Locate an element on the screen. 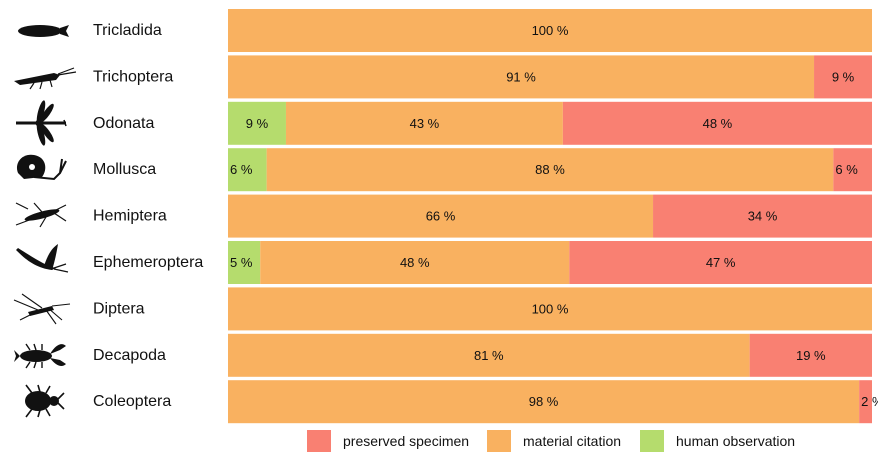  data-label-material-citation-mollusca: 88 % is located at coordinates (550, 169).